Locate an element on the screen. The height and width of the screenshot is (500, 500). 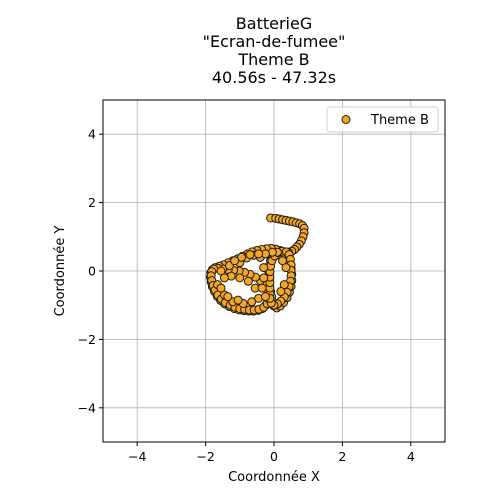
x-axis-label: Coordonnée X is located at coordinates (274, 477).